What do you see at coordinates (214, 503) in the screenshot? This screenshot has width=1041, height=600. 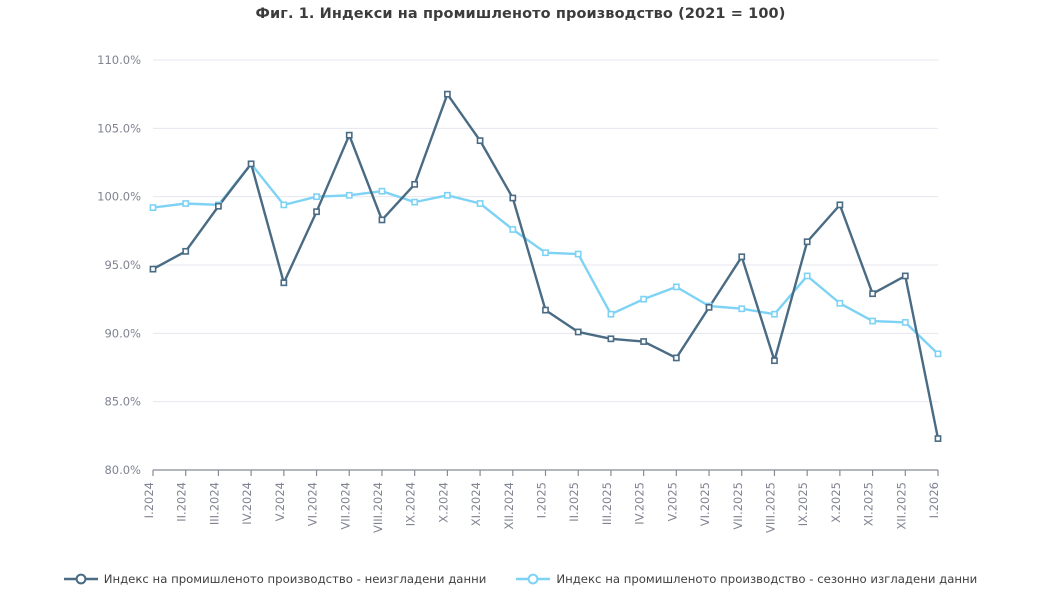 I see `x-axis-tick-label: III.2024` at bounding box center [214, 503].